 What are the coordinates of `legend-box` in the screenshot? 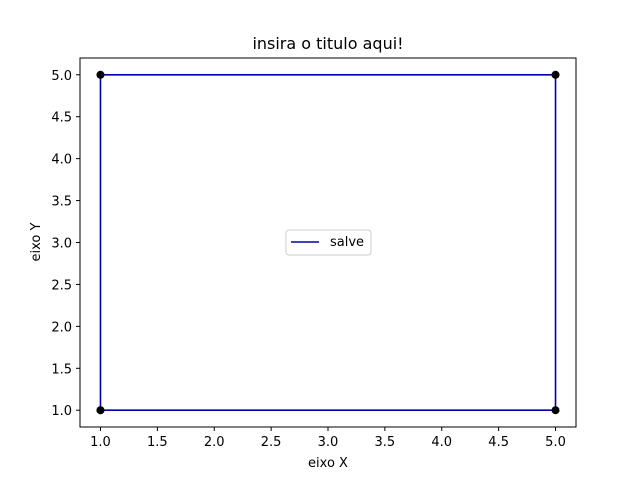 It's located at (328, 242).